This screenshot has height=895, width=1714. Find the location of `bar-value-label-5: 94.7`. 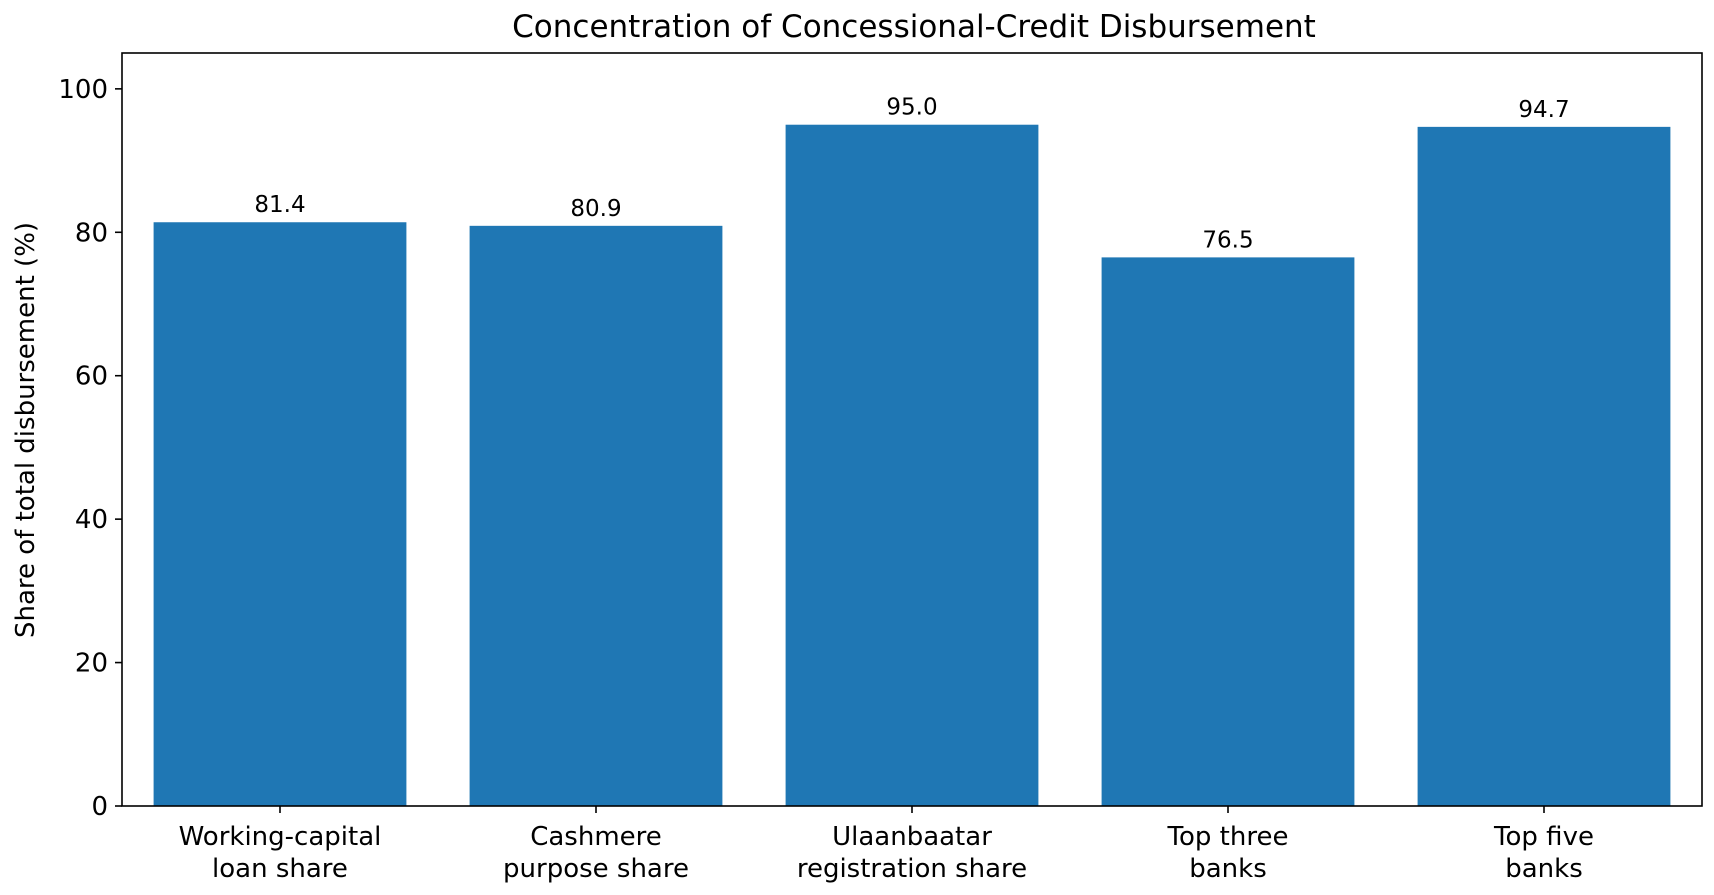

bar-value-label-5: 94.7 is located at coordinates (1543, 110).